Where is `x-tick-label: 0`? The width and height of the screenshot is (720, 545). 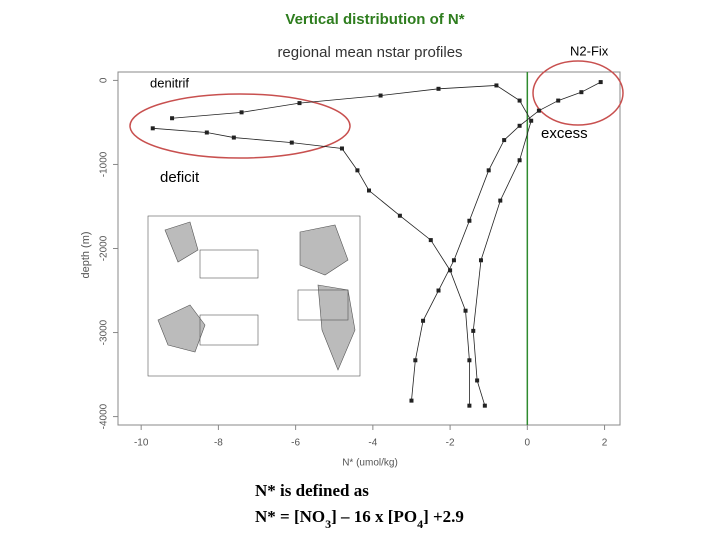
x-tick-label: 0 is located at coordinates (528, 443).